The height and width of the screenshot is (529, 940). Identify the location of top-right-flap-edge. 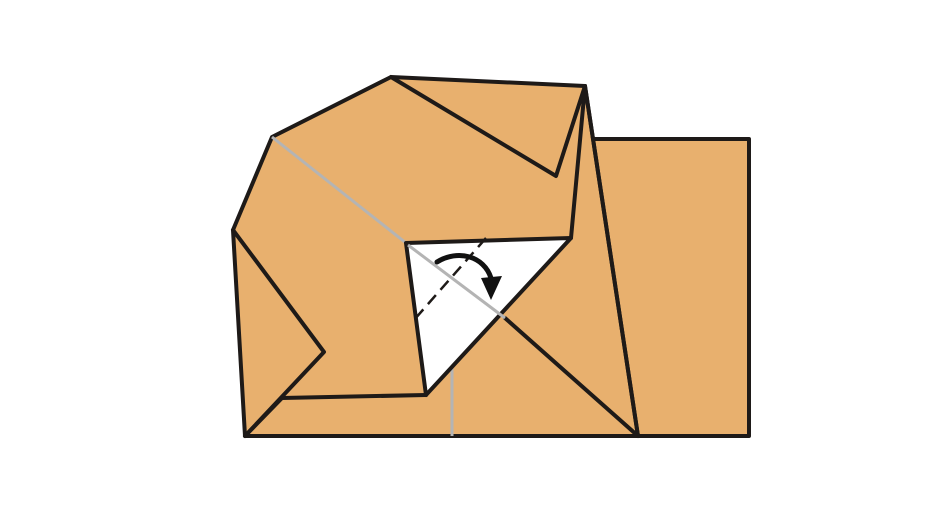
(488, 126).